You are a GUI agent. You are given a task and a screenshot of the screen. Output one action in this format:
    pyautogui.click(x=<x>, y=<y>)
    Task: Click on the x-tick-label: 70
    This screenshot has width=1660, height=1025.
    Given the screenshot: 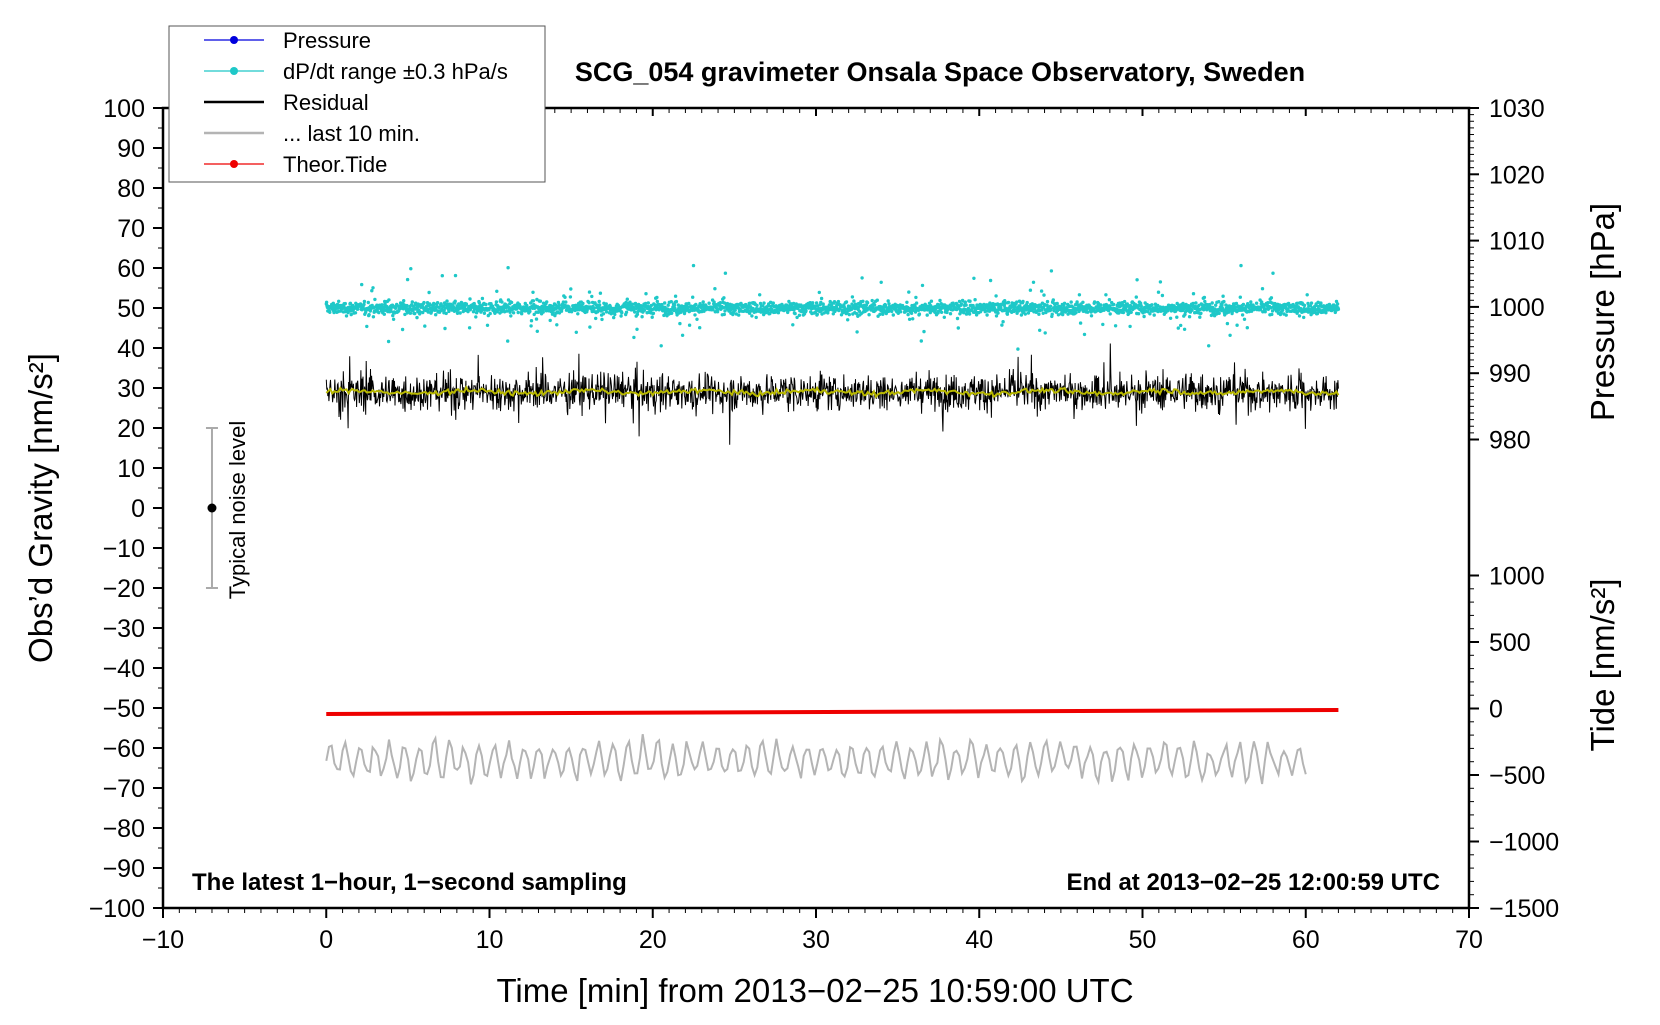 What is the action you would take?
    pyautogui.click(x=1469, y=940)
    